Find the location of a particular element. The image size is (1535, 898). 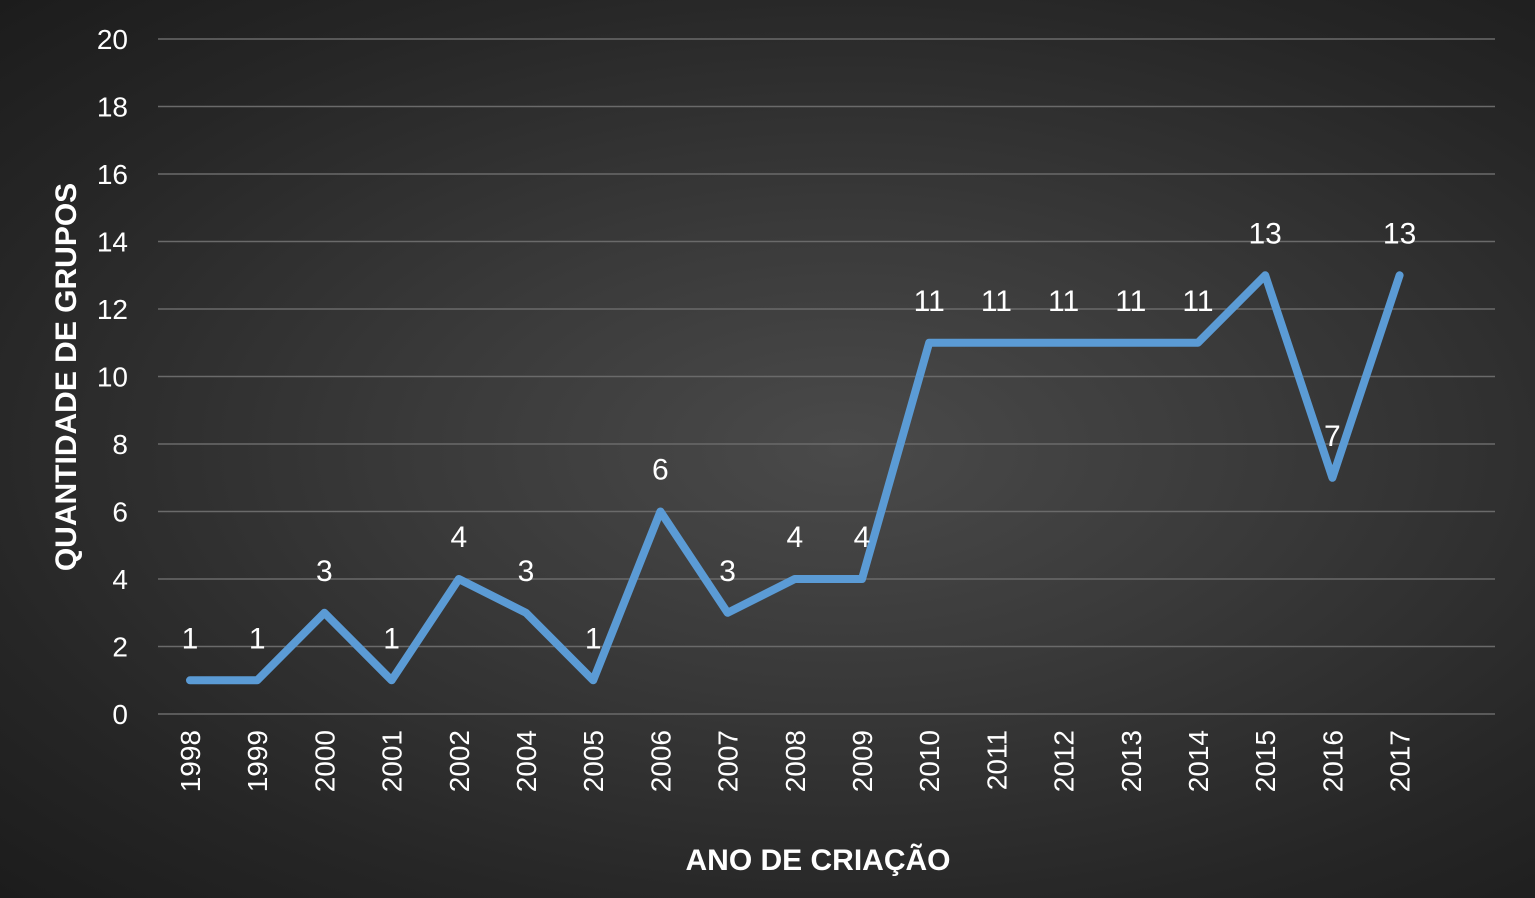

data-point-2007 is located at coordinates (727, 612).